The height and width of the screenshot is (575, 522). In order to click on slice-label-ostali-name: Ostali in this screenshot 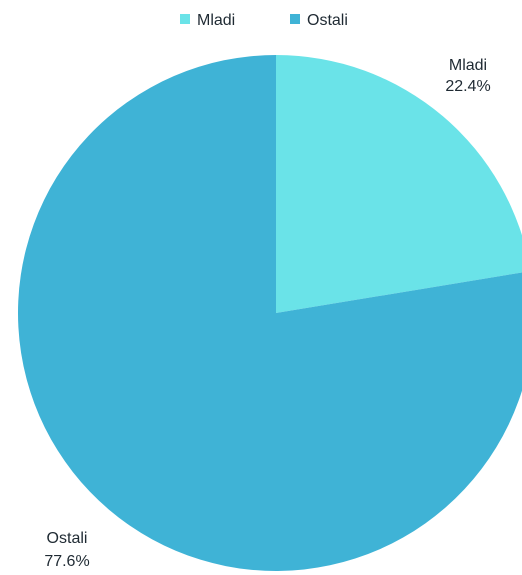, I will do `click(67, 538)`.